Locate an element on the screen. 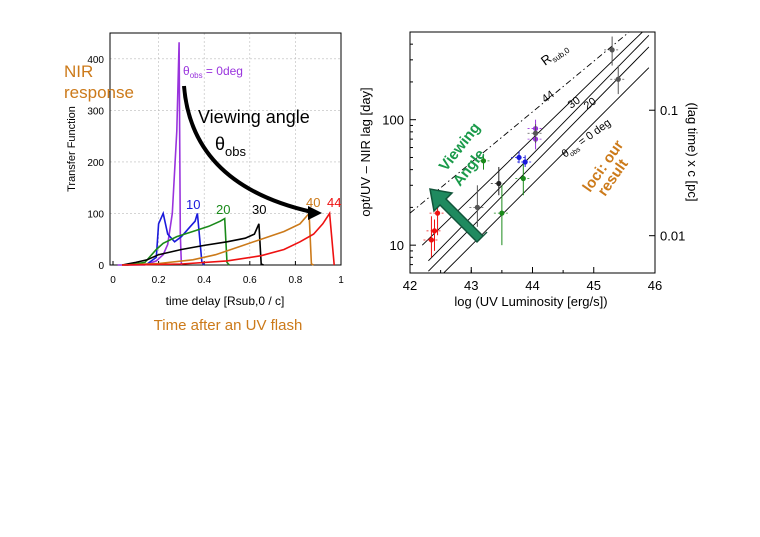 The image size is (760, 537). left-y-tick-label: 200 is located at coordinates (95, 163).